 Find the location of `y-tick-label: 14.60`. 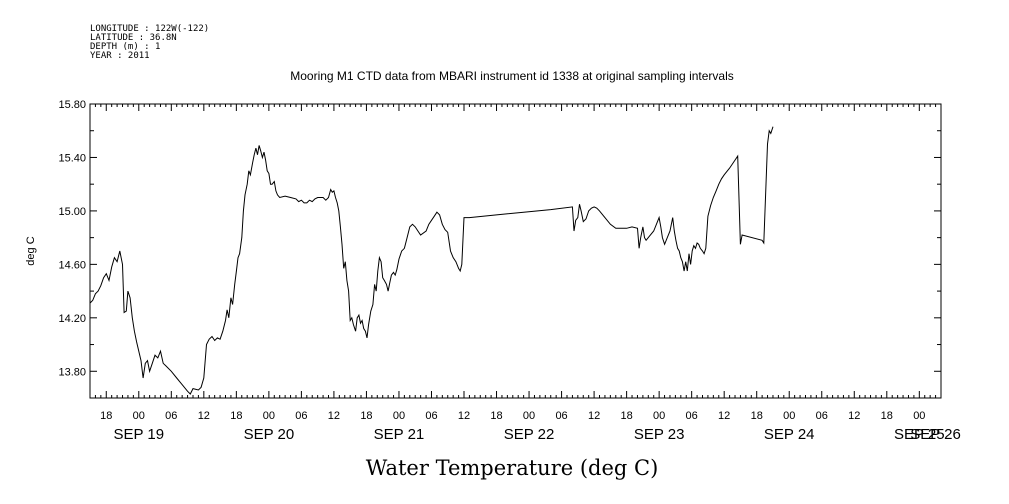

y-tick-label: 14.60 is located at coordinates (72, 265).